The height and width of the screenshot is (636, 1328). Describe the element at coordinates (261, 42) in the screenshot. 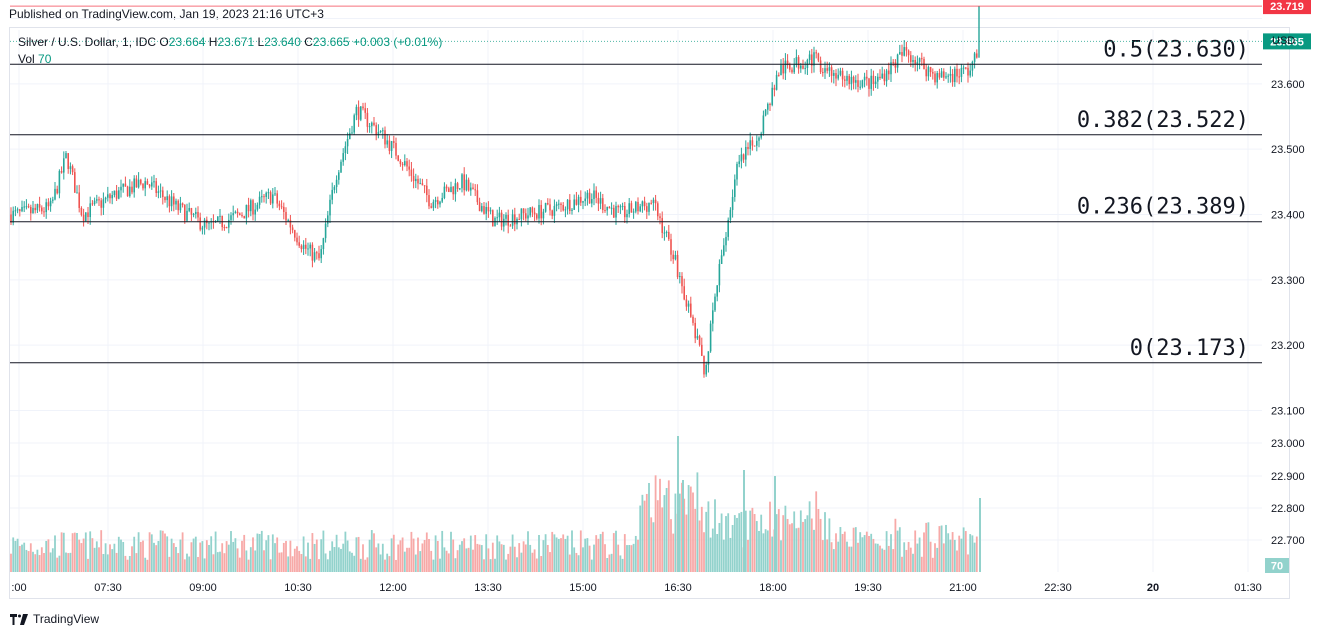

I see `legend-low-label: L` at that location.